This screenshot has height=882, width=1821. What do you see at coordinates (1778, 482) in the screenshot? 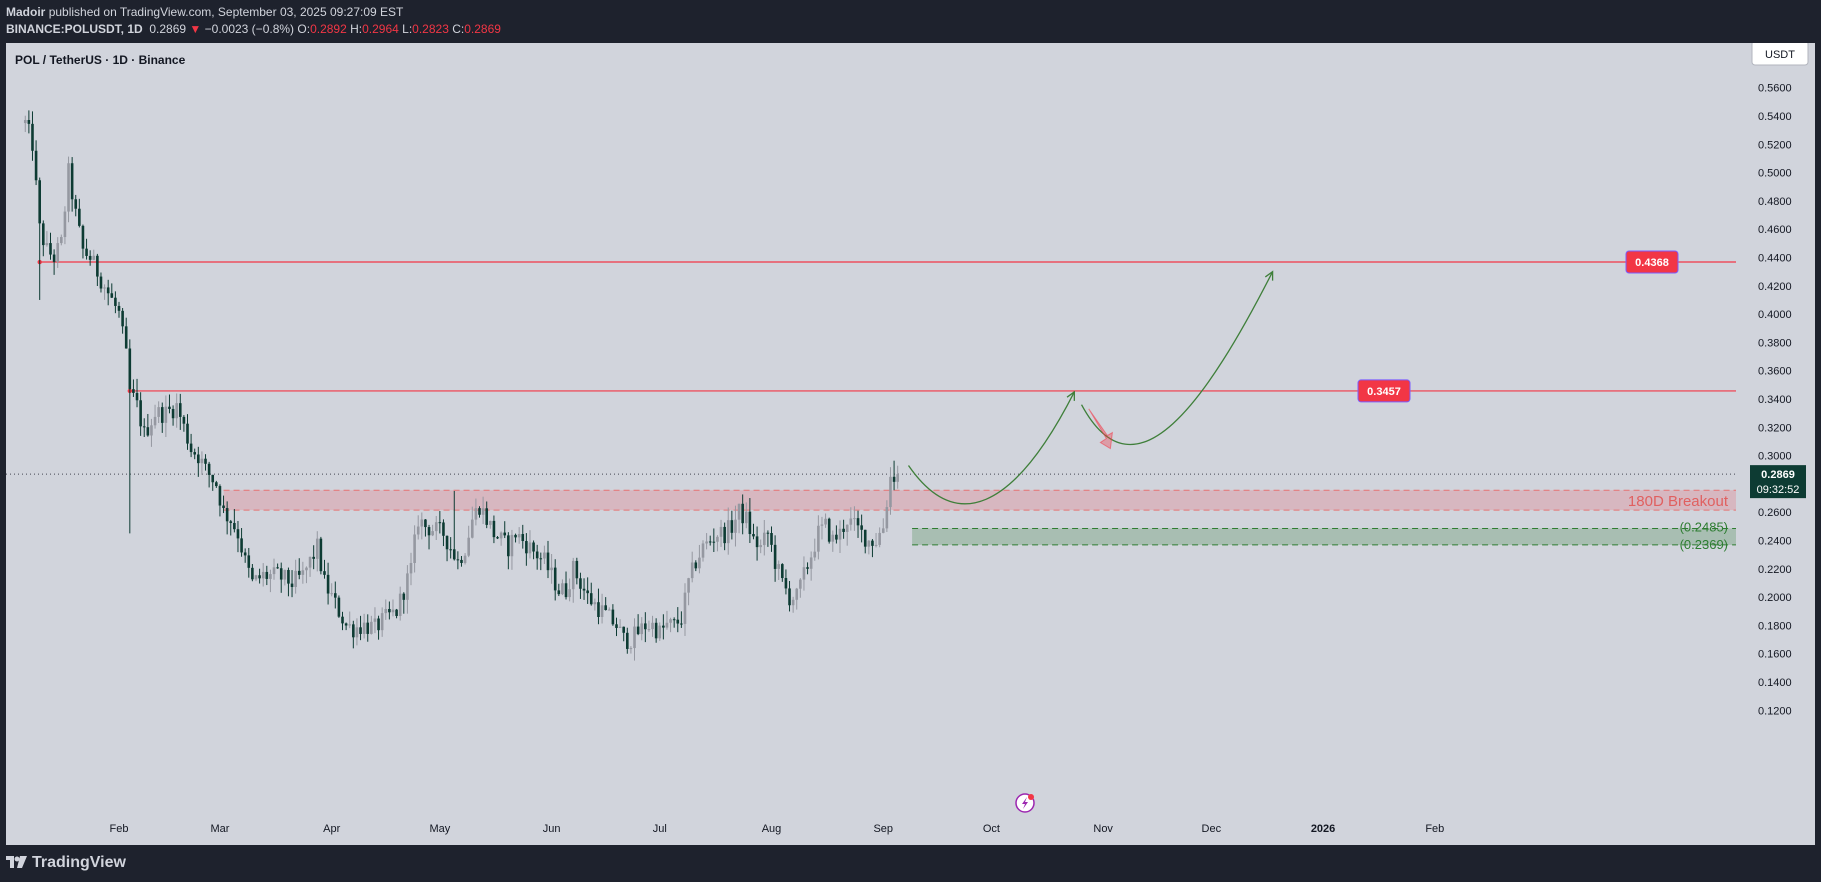
I see `current-price-tag` at bounding box center [1778, 482].